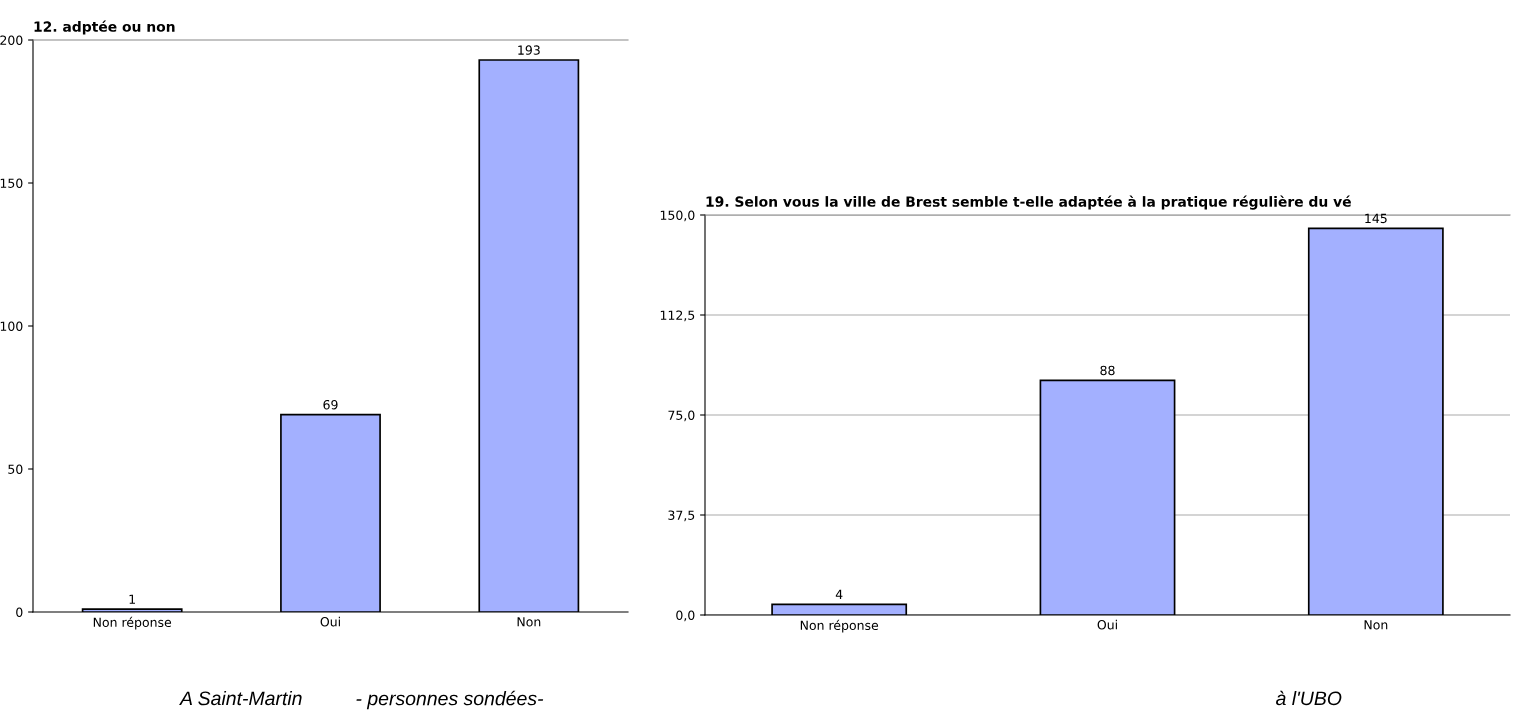 The image size is (1527, 720). What do you see at coordinates (104, 27) in the screenshot?
I see `chart-title: 12. adptée ou non` at bounding box center [104, 27].